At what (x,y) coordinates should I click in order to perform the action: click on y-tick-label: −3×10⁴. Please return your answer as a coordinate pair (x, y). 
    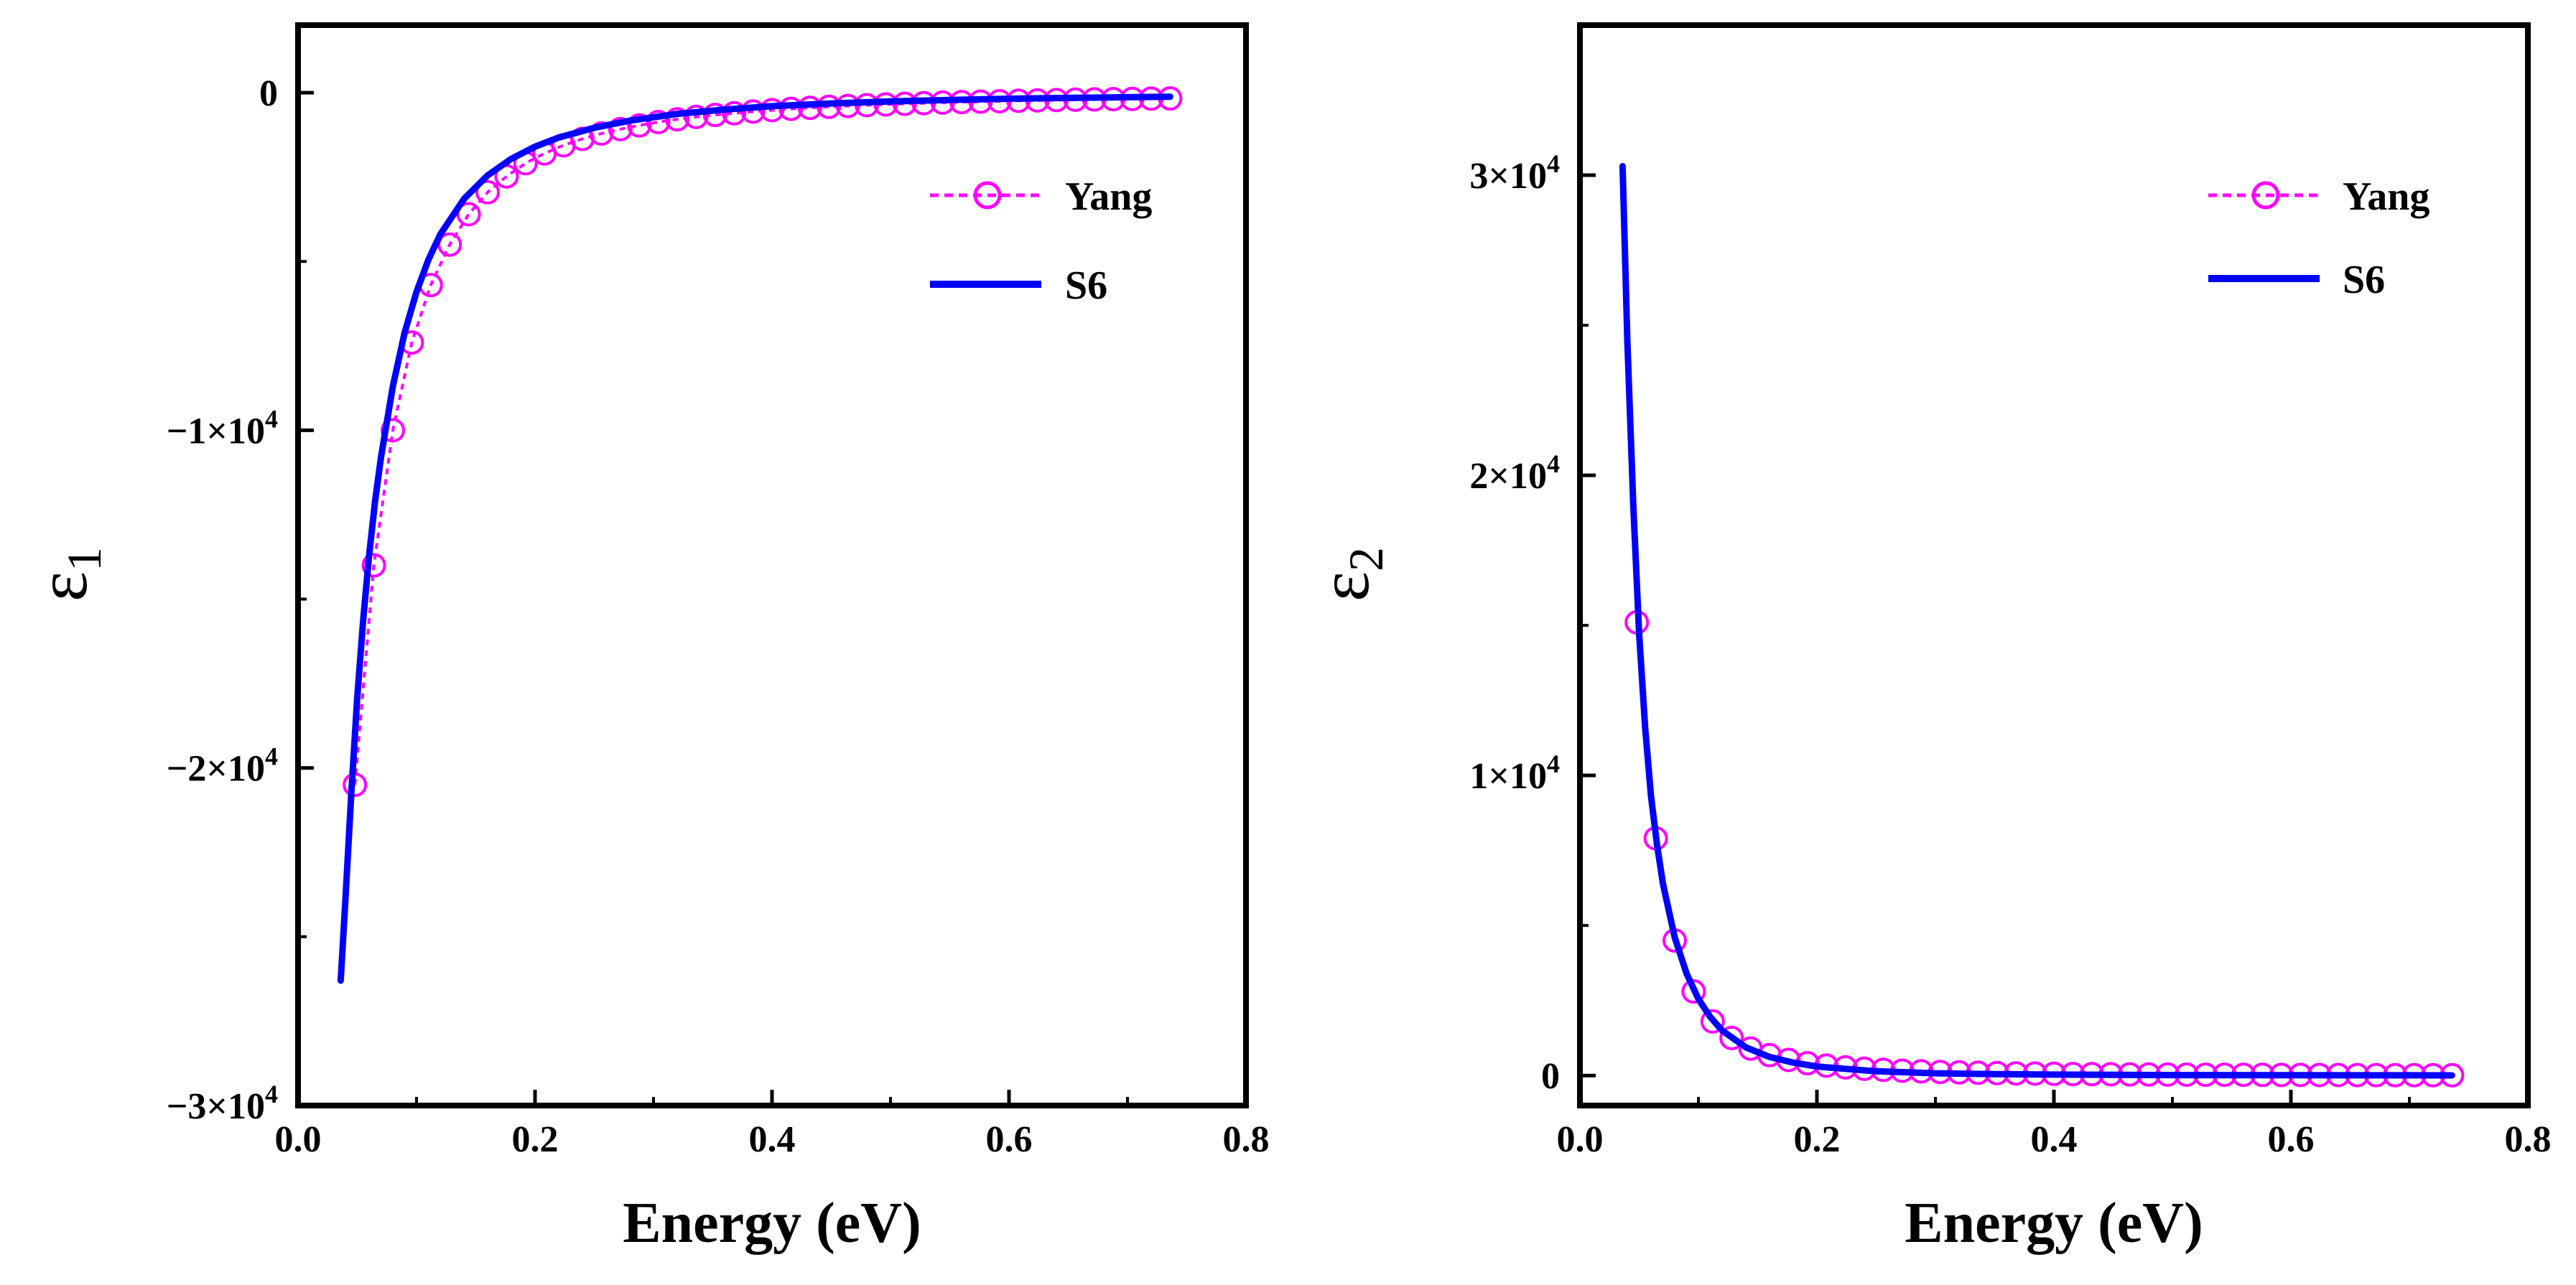
    Looking at the image, I should click on (222, 1103).